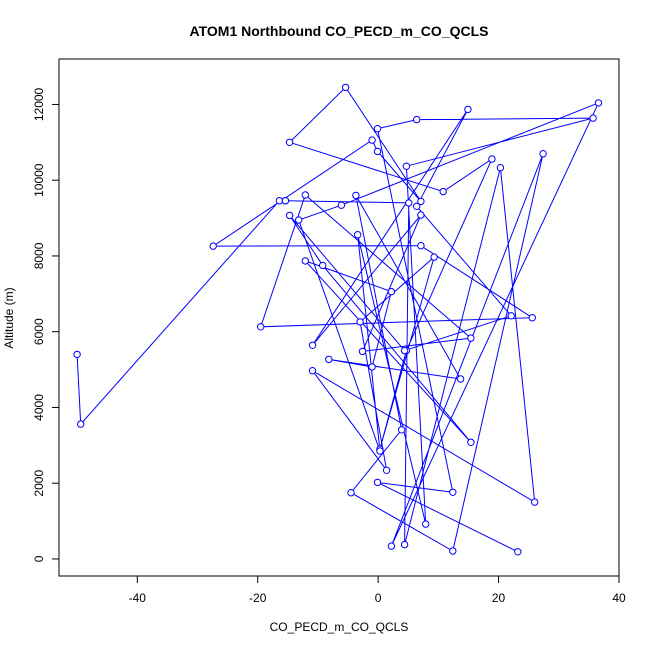  I want to click on y-axis-label: Altitude (m), so click(9, 317).